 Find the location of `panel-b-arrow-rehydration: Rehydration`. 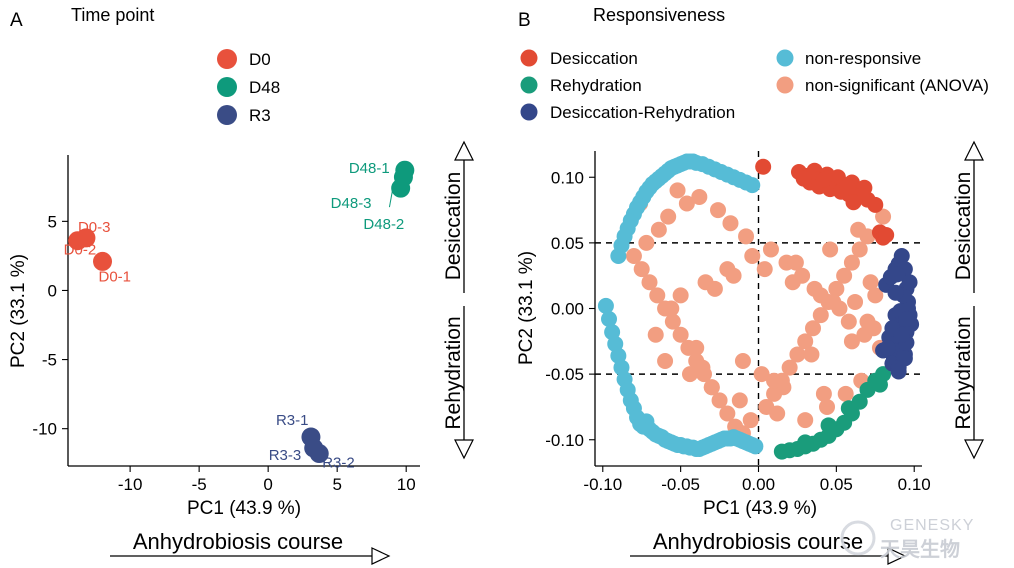

panel-b-arrow-rehydration: Rehydration is located at coordinates (963, 372).